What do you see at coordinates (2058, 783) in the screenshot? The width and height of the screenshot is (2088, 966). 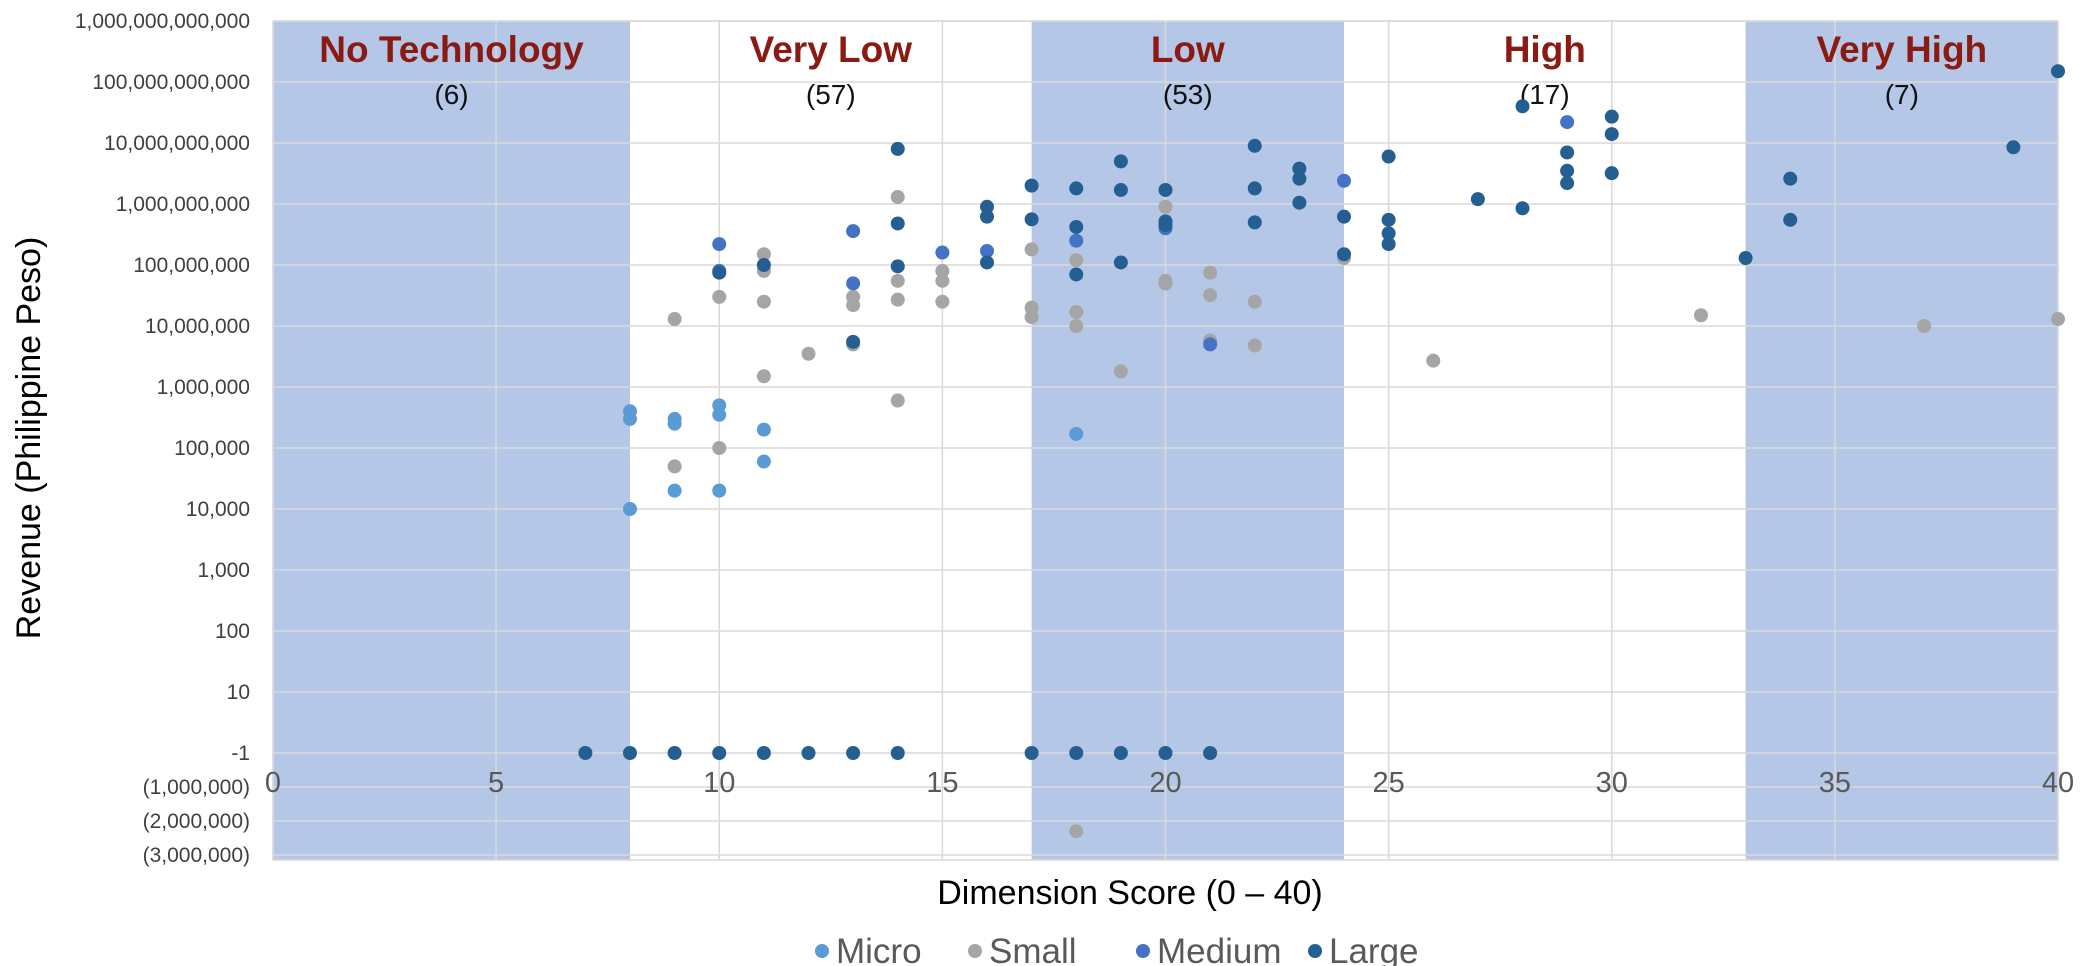 I see `x-tick-label: 40` at bounding box center [2058, 783].